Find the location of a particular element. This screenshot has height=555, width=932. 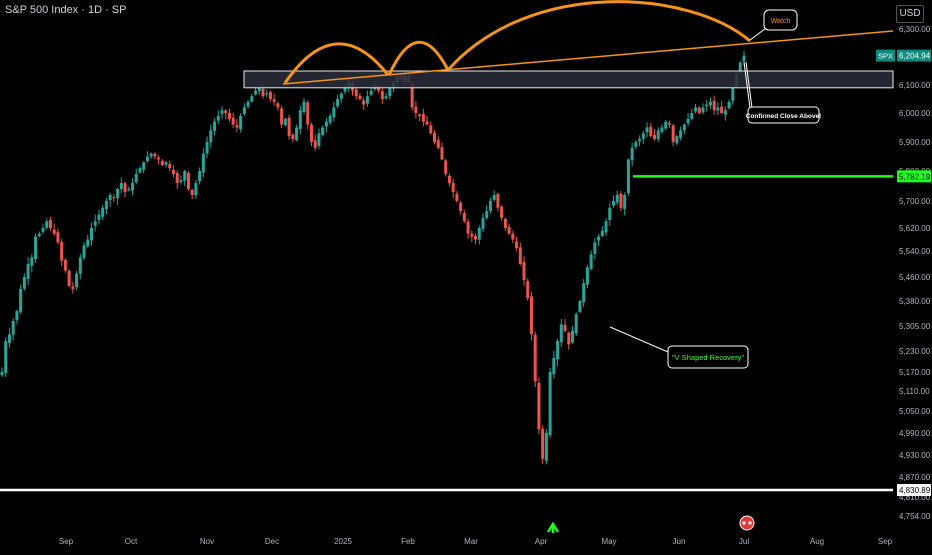

last-price-tag is located at coordinates (914, 55).